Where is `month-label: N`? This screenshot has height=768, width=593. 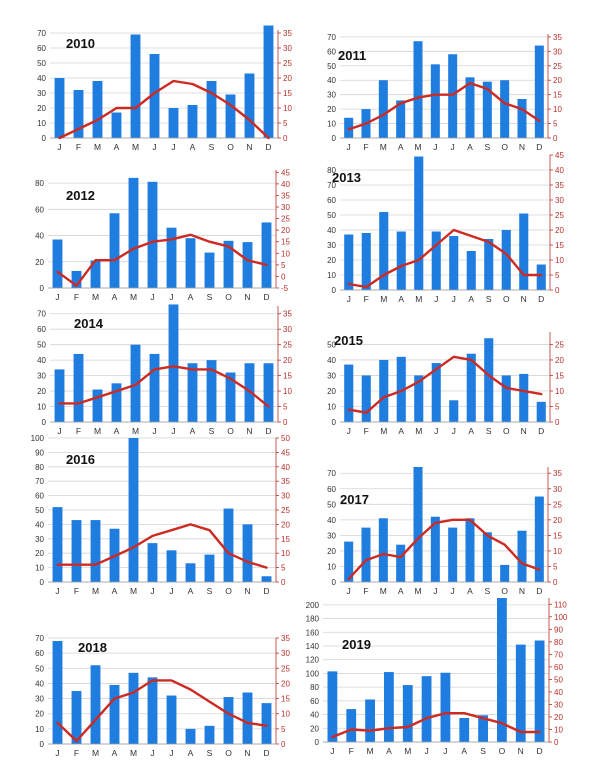
month-label: N is located at coordinates (247, 591).